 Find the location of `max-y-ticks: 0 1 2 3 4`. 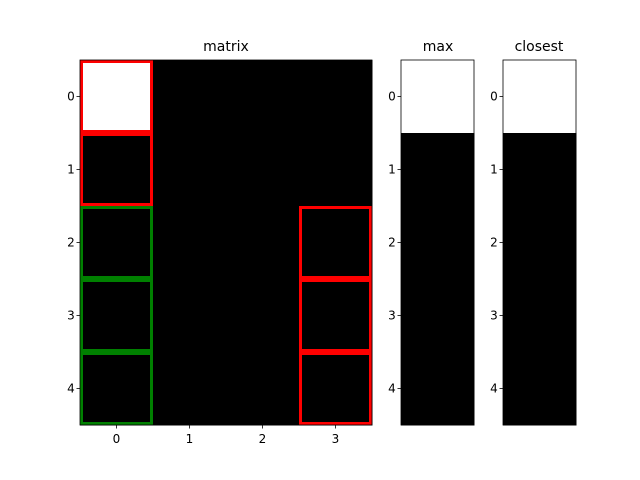

max-y-ticks: 0 1 2 3 4 is located at coordinates (394, 243).